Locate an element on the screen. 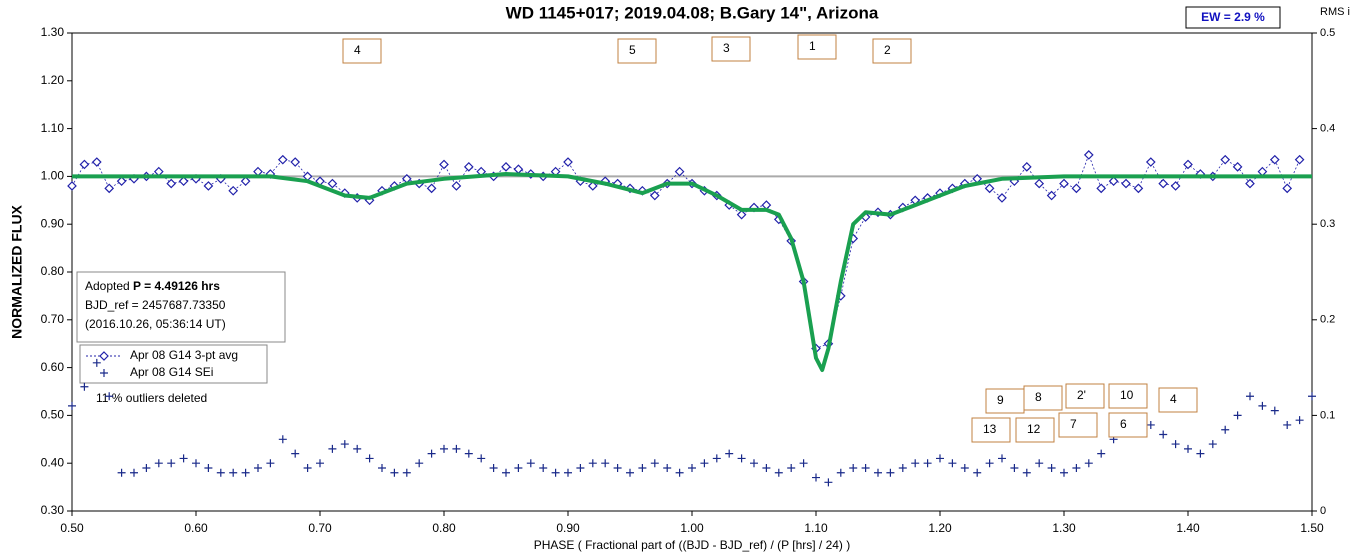 The width and height of the screenshot is (1351, 559). y-tick-label: 1.10 is located at coordinates (53, 128).